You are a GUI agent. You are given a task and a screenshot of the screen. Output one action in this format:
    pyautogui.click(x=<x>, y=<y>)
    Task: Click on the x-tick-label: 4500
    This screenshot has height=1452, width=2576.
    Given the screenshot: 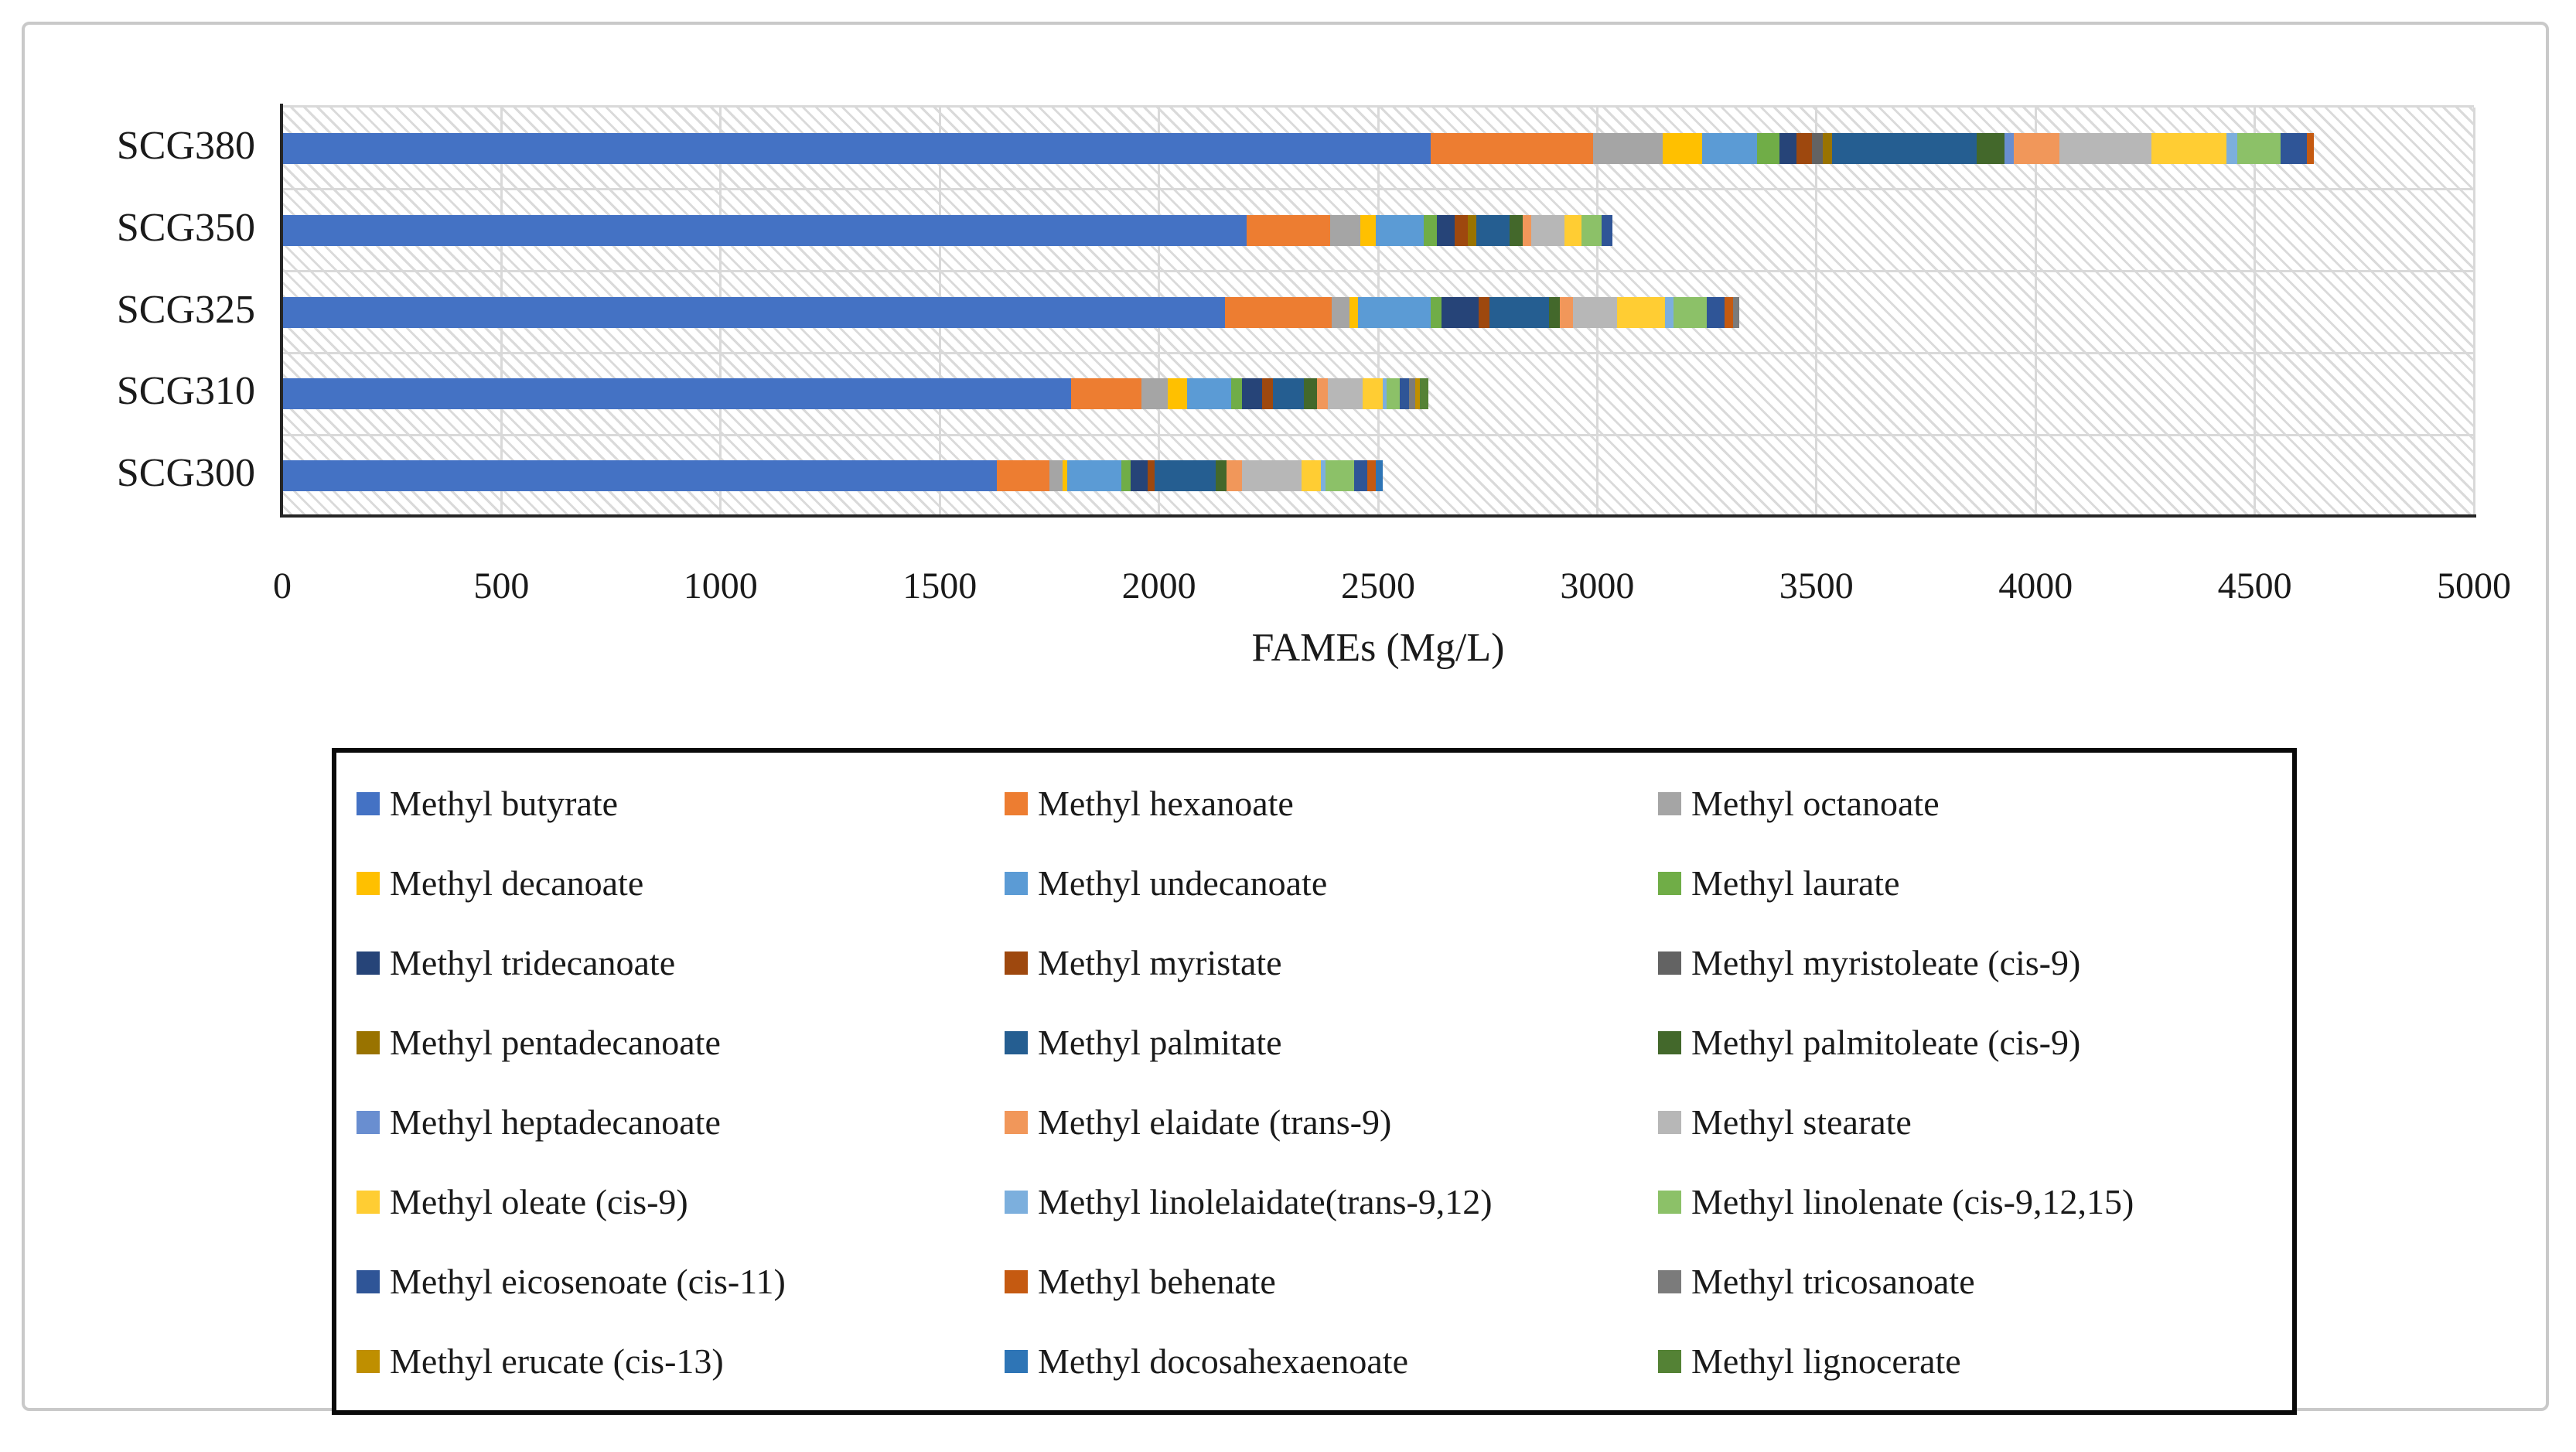 What is the action you would take?
    pyautogui.click(x=2254, y=585)
    